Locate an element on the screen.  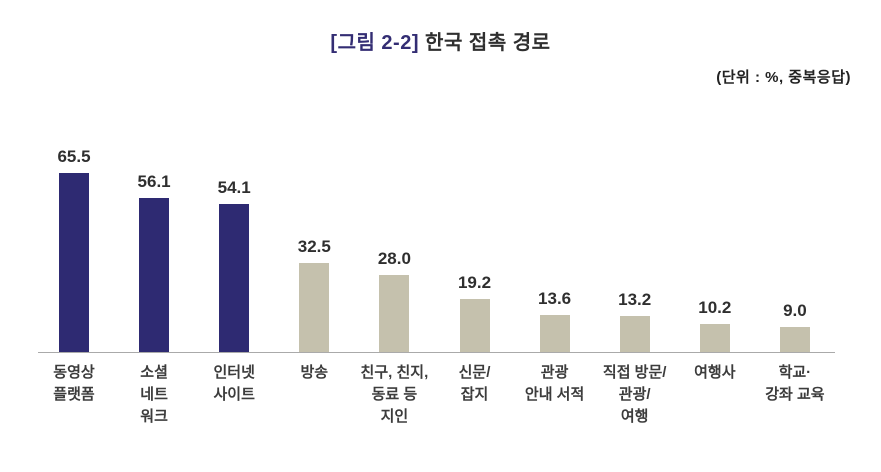
bar-value-label: 65.5 is located at coordinates (74, 156).